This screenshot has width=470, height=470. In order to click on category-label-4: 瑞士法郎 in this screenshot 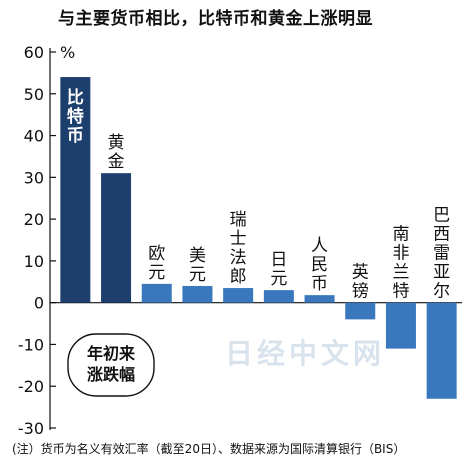, I will do `click(238, 248)`.